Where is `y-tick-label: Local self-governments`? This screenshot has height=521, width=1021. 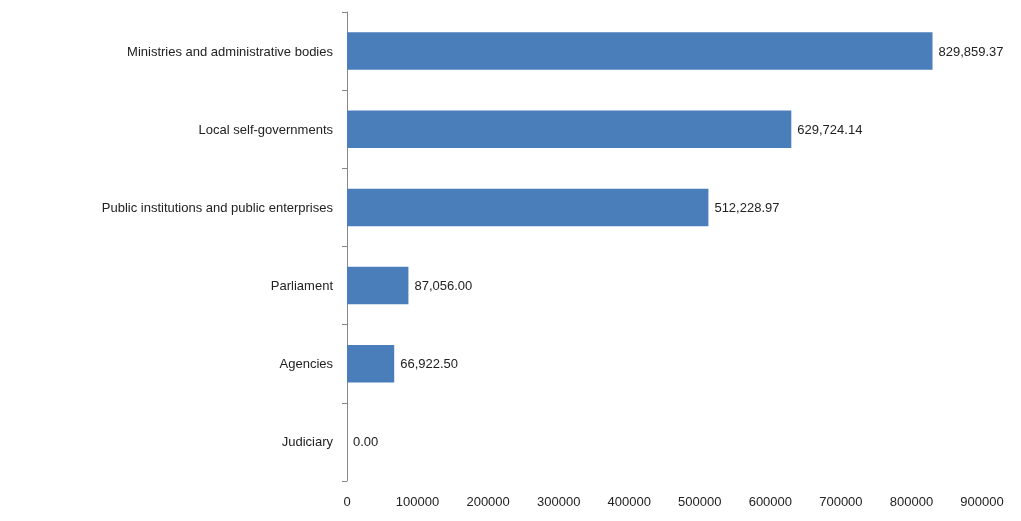
y-tick-label: Local self-governments is located at coordinates (266, 129).